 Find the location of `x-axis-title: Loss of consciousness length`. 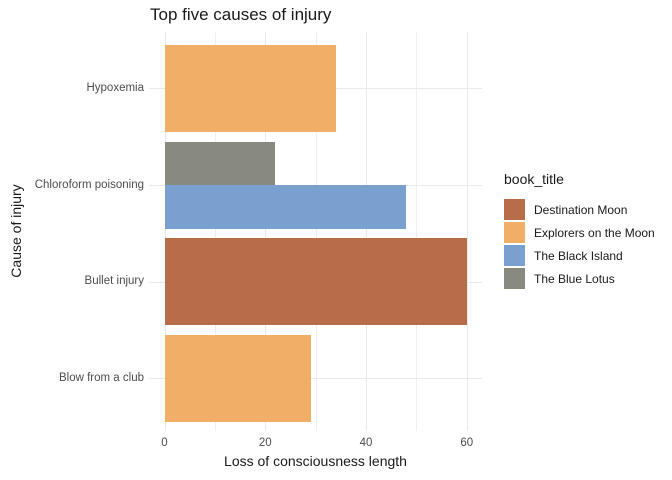

x-axis-title: Loss of consciousness length is located at coordinates (315, 461).